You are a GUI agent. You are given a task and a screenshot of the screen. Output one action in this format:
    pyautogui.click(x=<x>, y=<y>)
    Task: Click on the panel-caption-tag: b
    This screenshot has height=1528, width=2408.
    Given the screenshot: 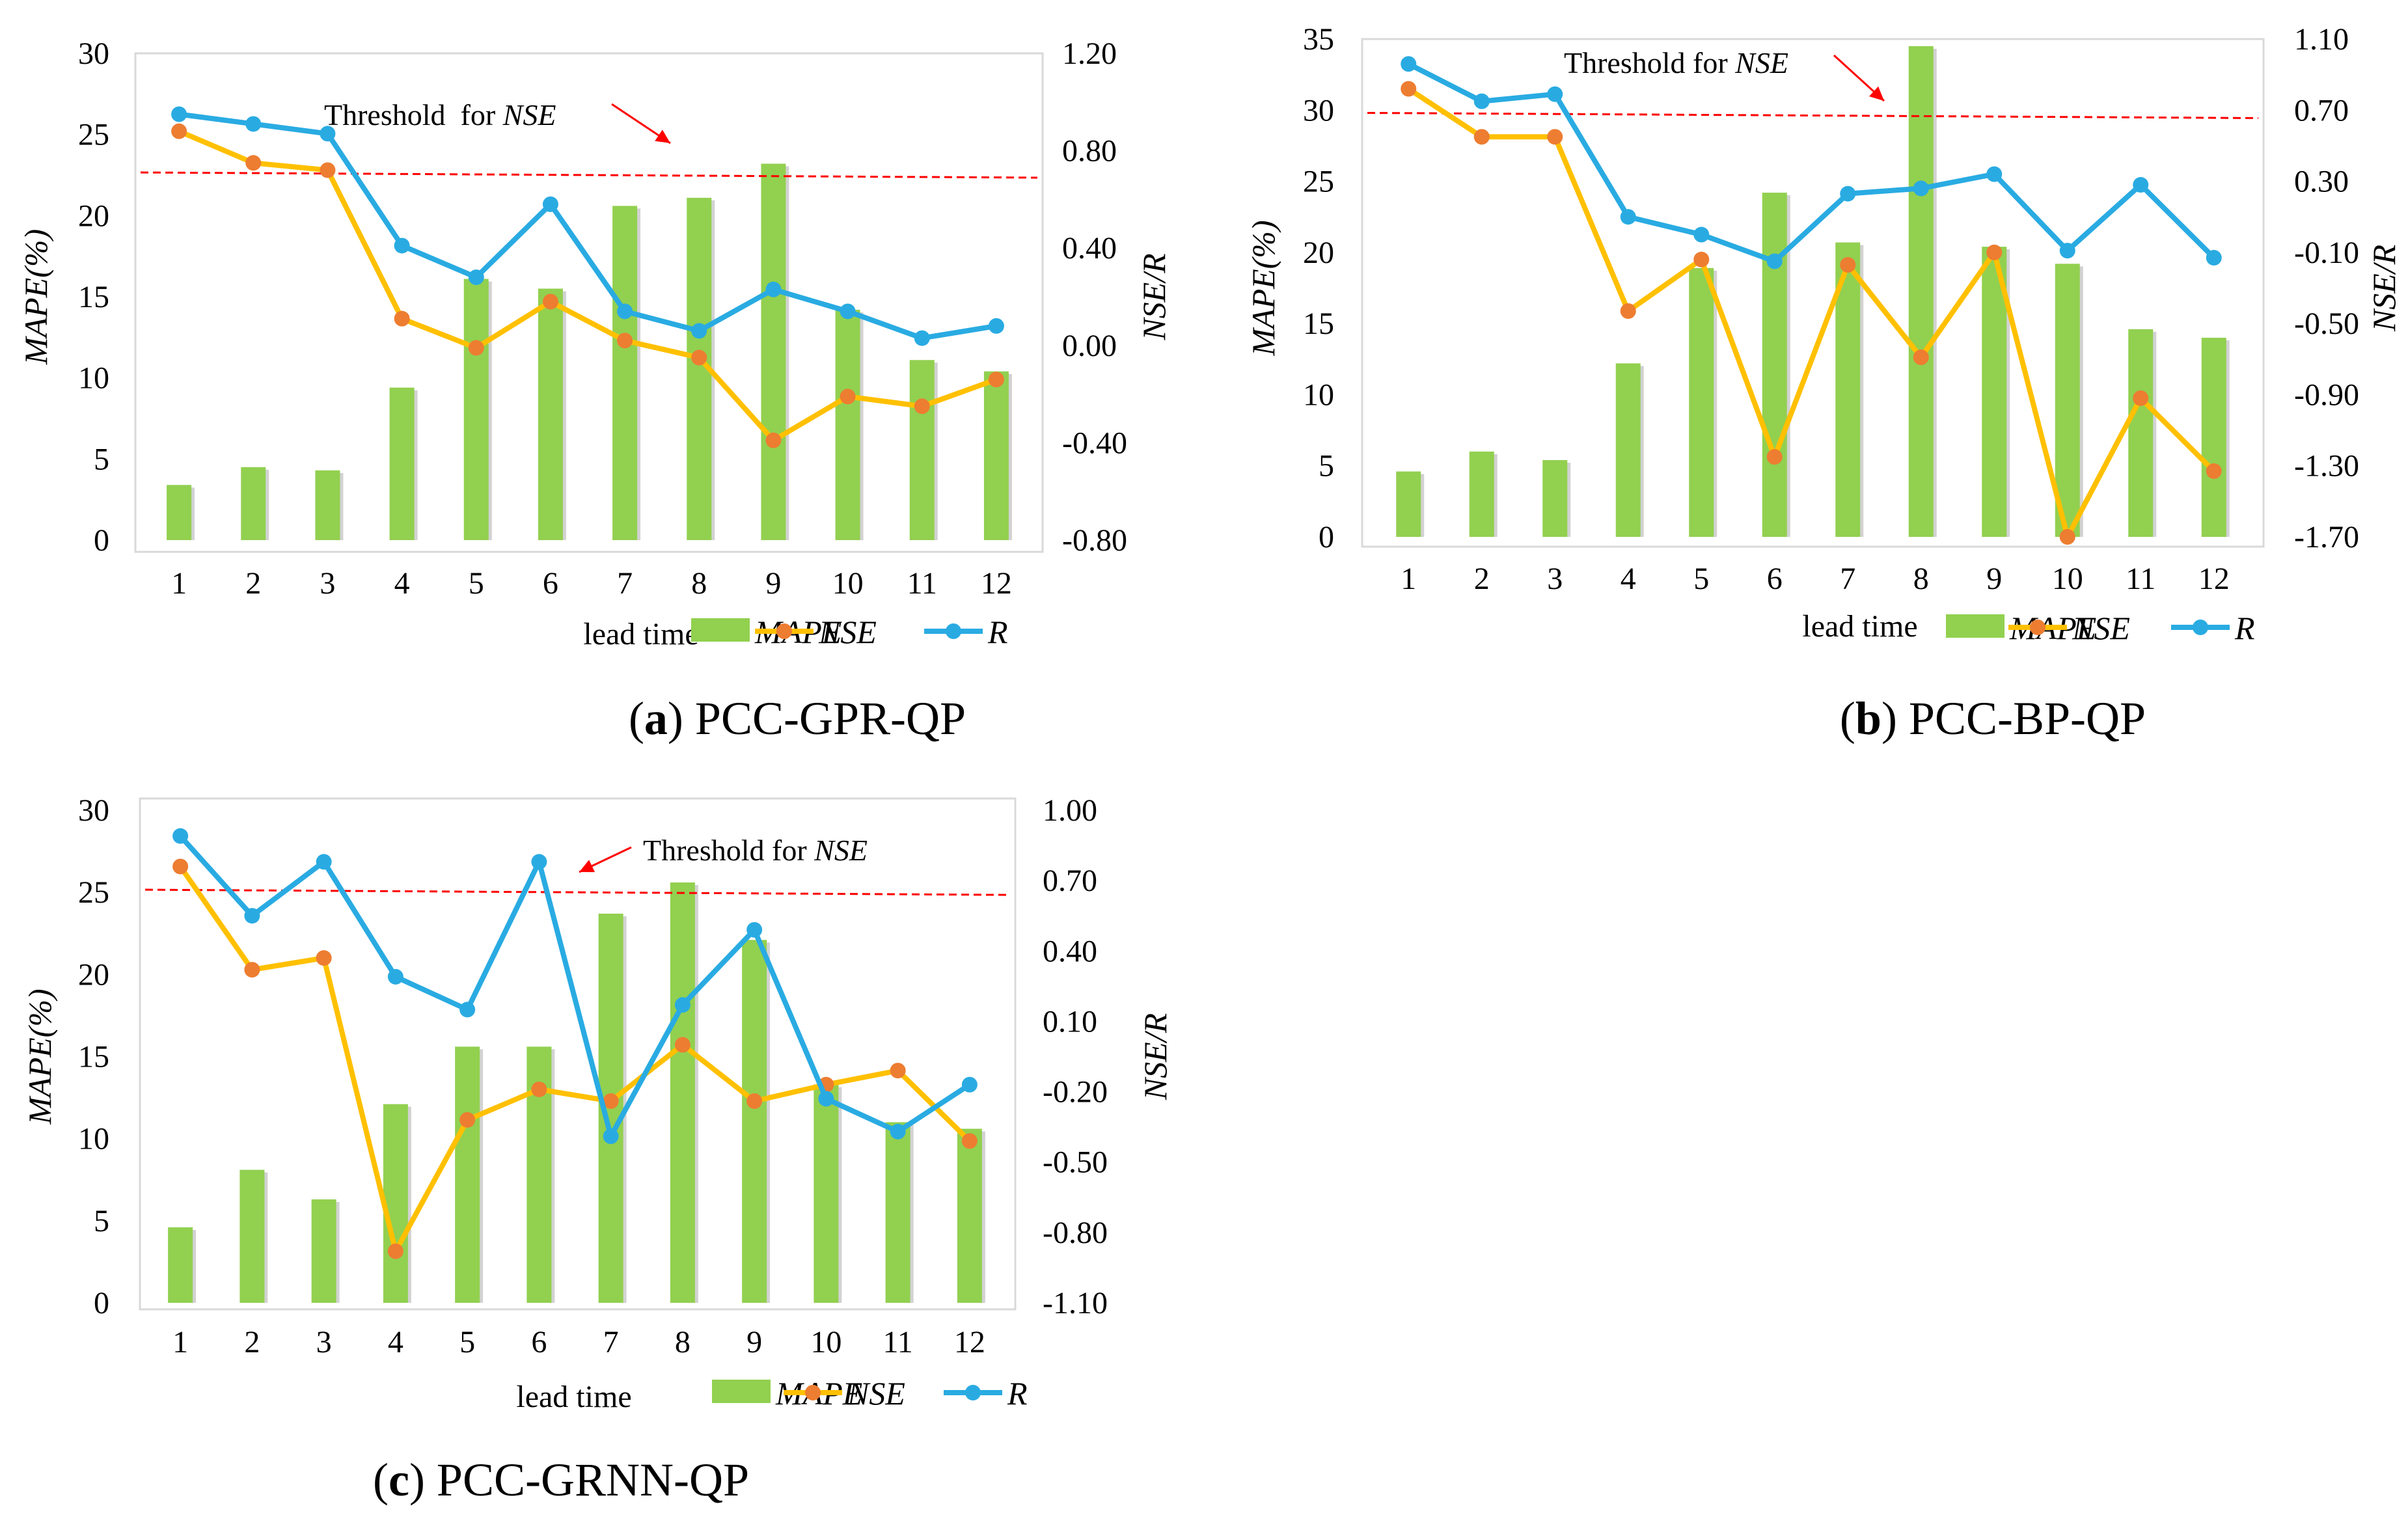 What is the action you would take?
    pyautogui.click(x=1868, y=718)
    